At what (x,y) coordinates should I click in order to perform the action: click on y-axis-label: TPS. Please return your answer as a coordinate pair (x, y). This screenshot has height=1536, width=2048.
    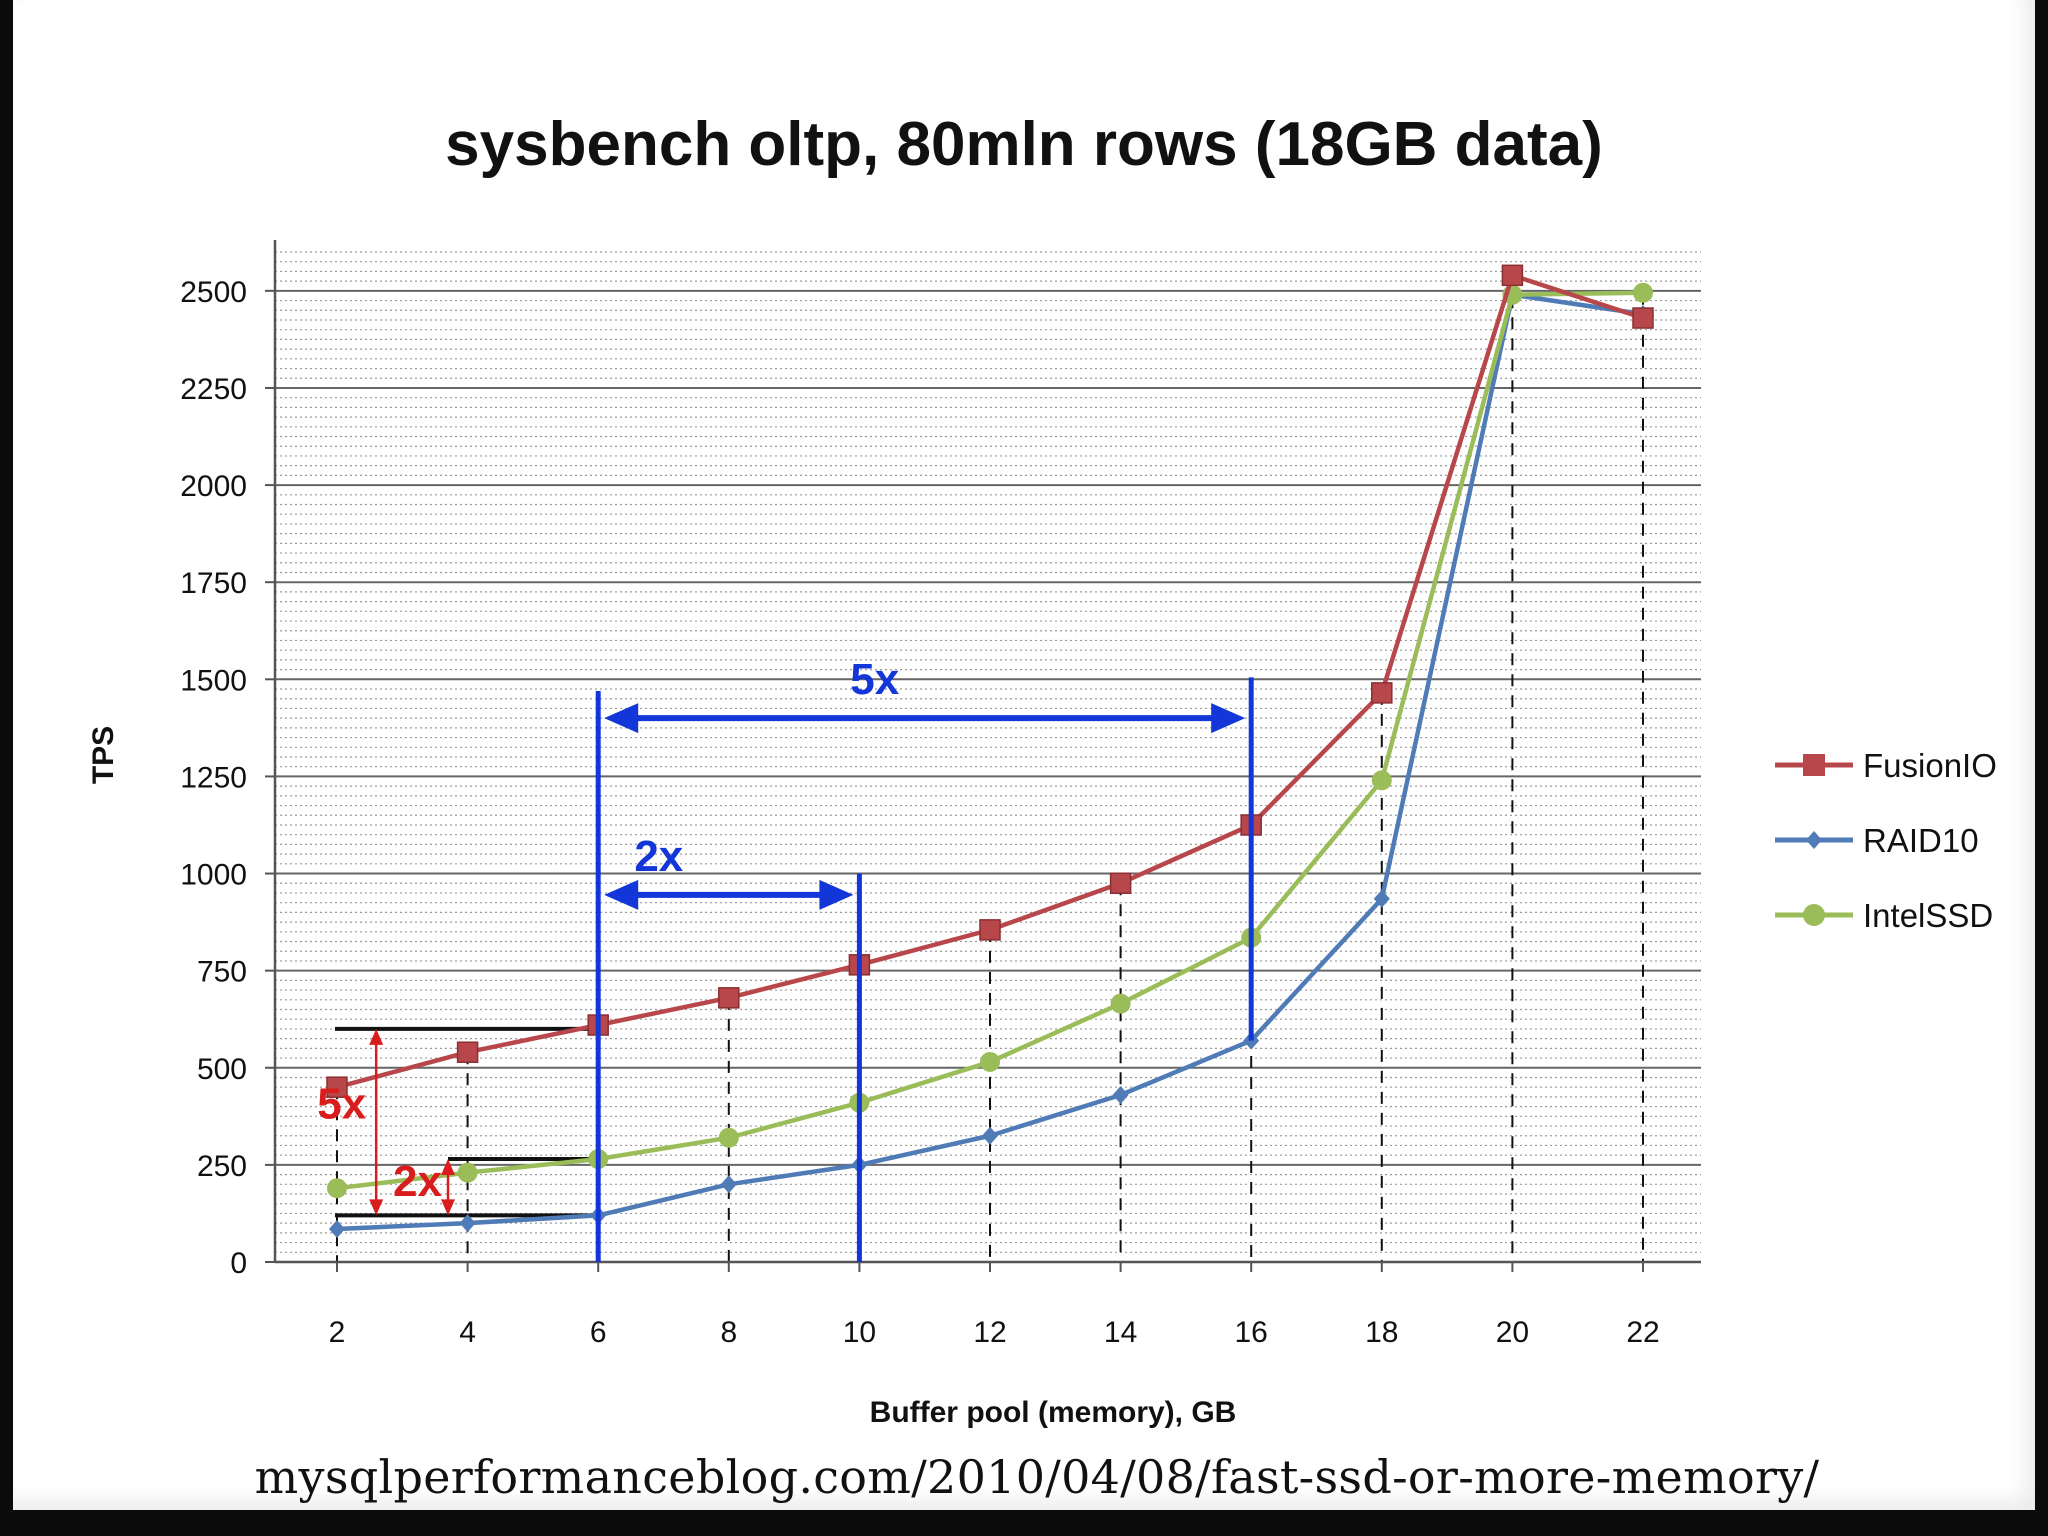
    Looking at the image, I should click on (103, 755).